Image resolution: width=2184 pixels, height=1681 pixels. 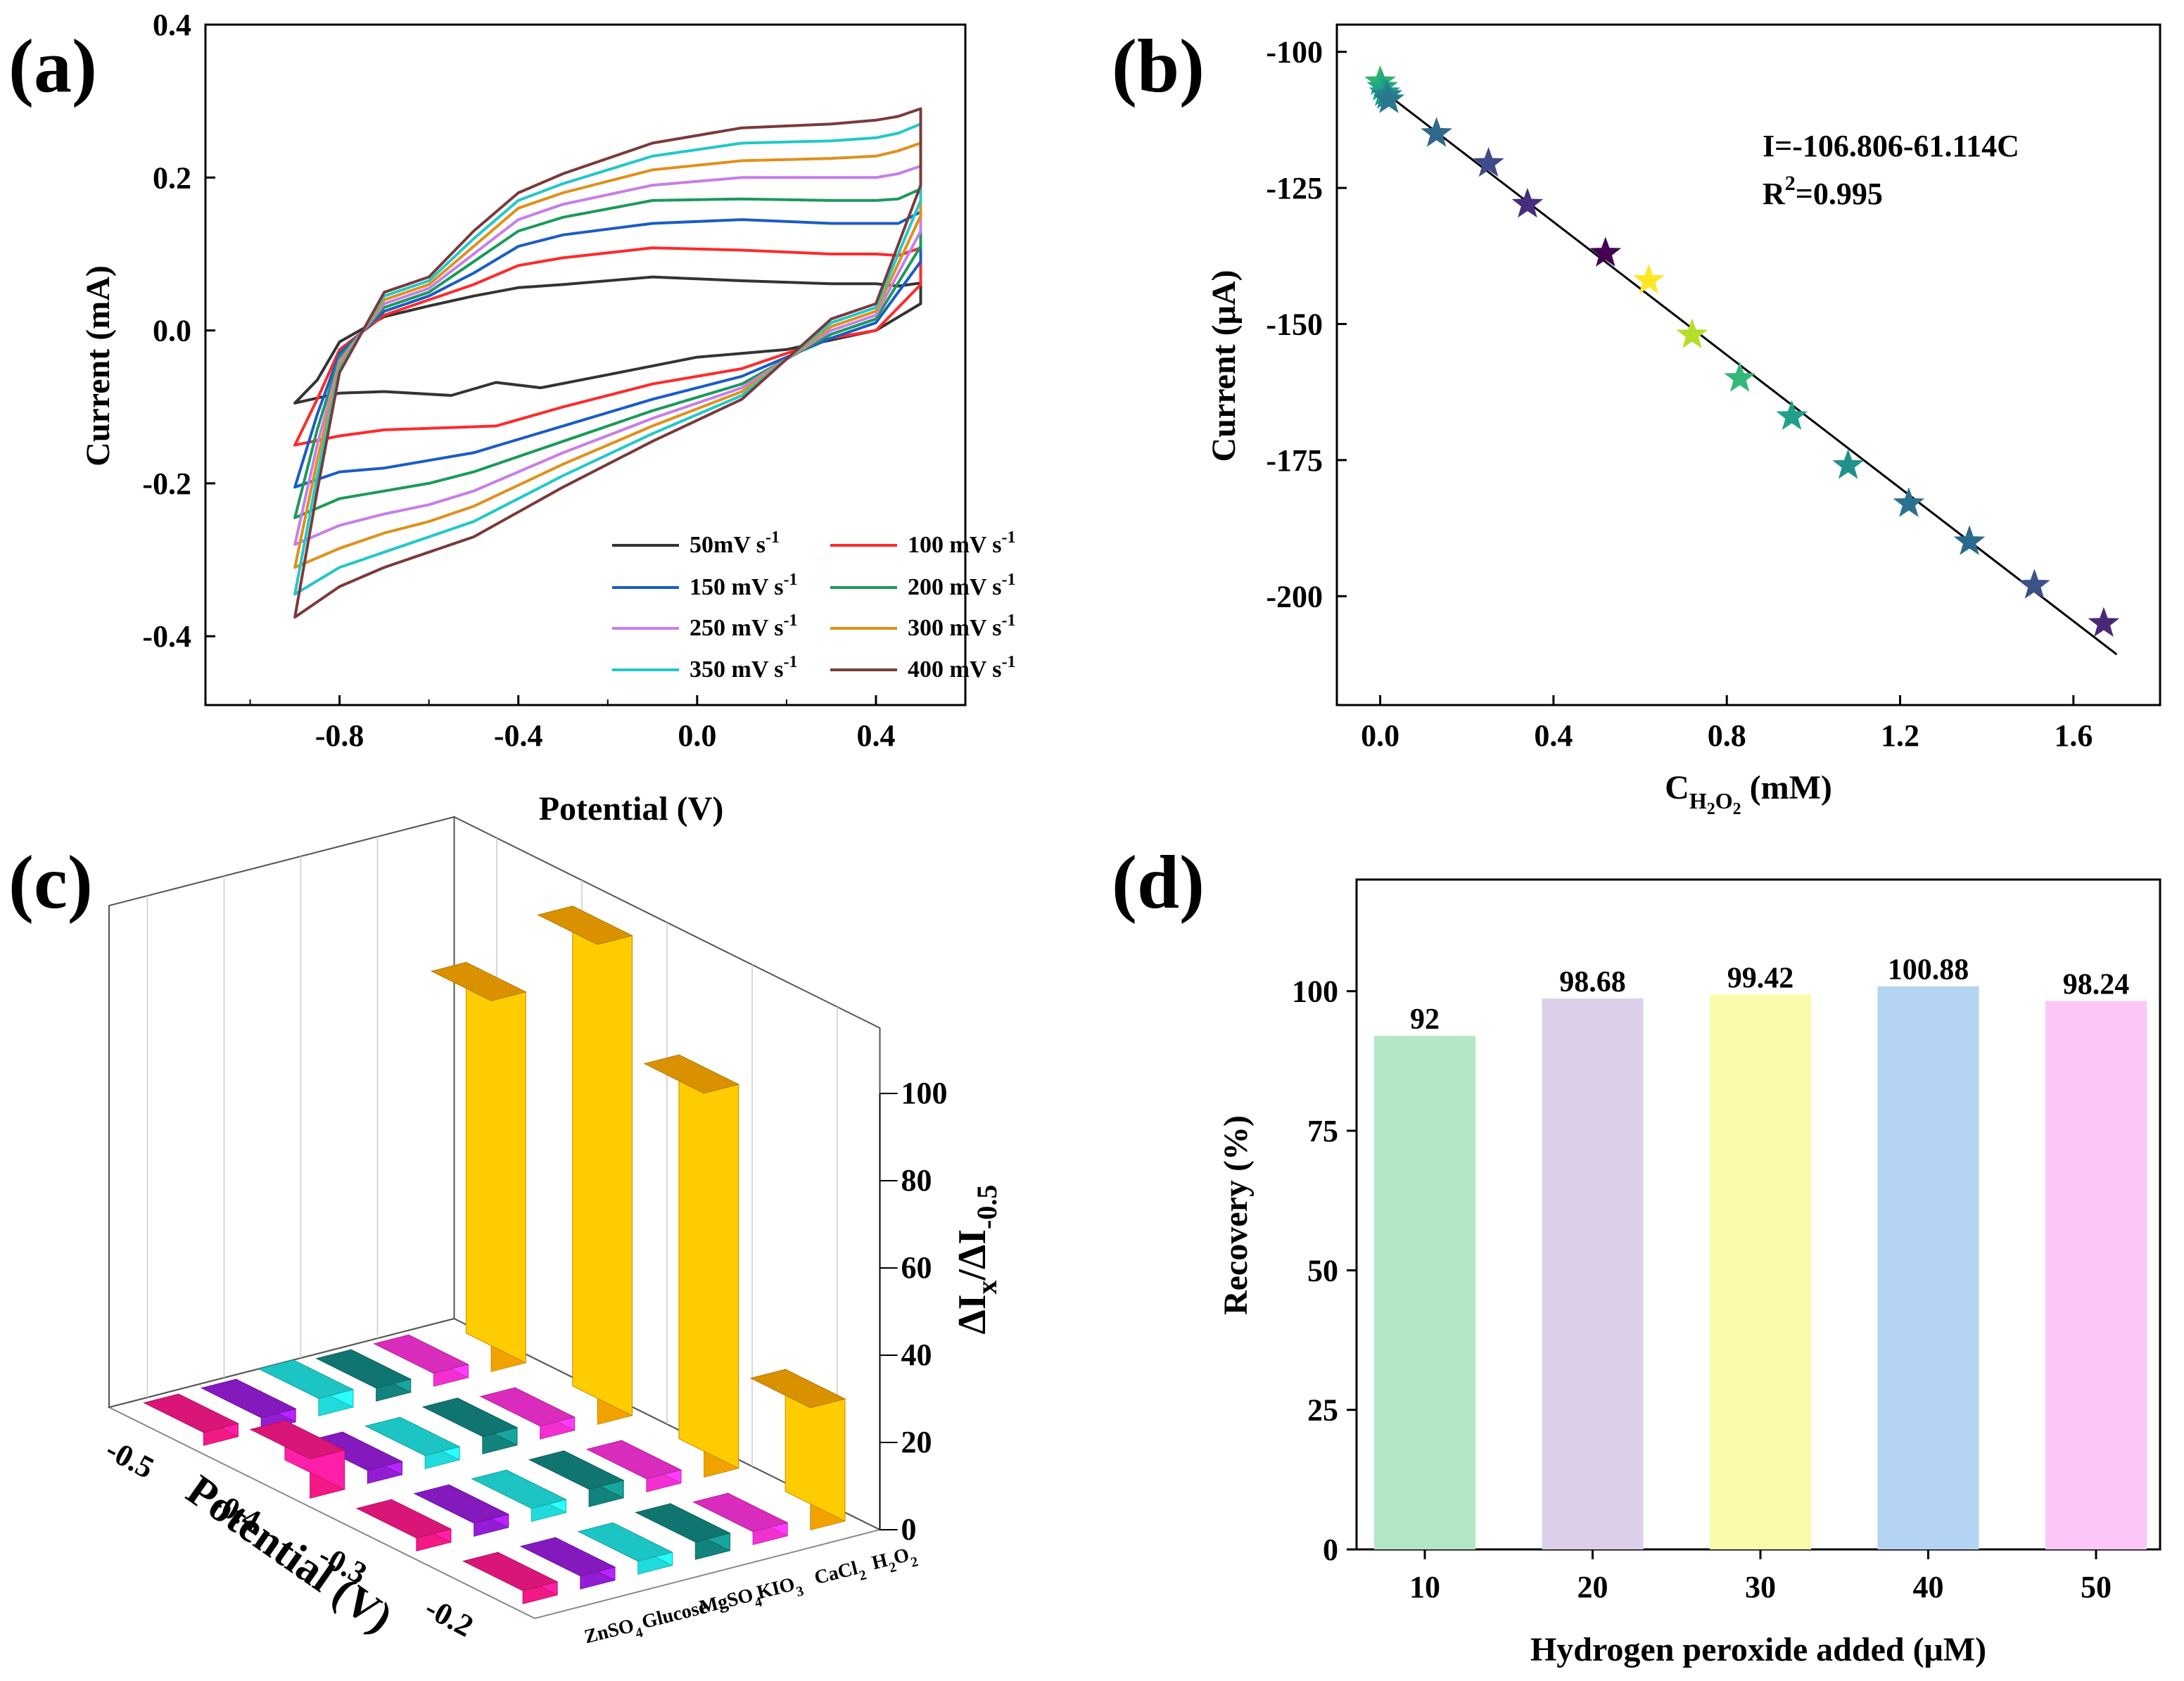 What do you see at coordinates (2097, 985) in the screenshot?
I see `recovery-bar-label: 98.24` at bounding box center [2097, 985].